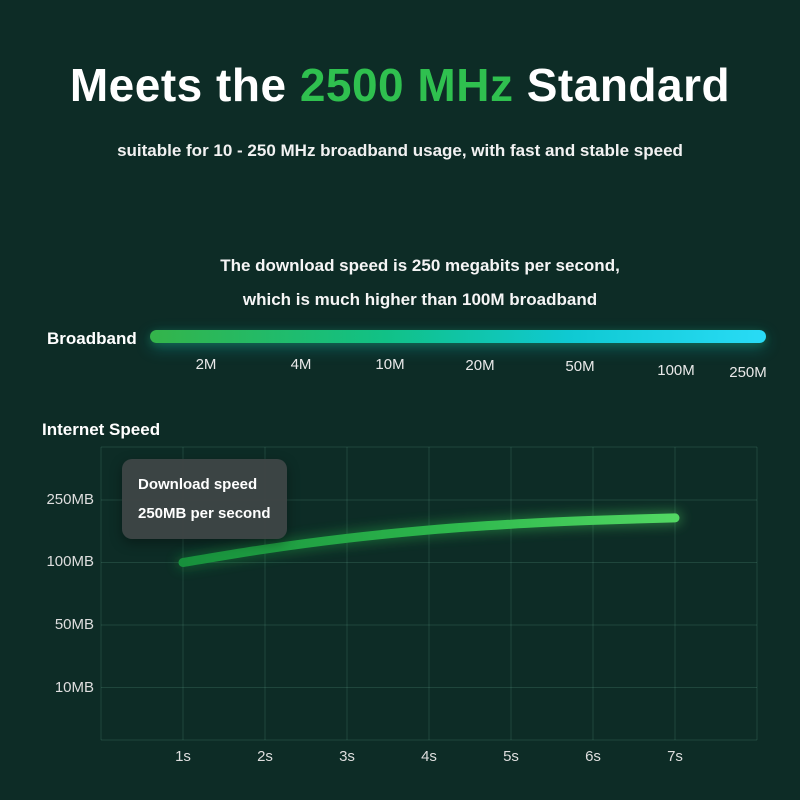 The image size is (800, 800). Describe the element at coordinates (347, 756) in the screenshot. I see `x-axis-label: 3s` at that location.